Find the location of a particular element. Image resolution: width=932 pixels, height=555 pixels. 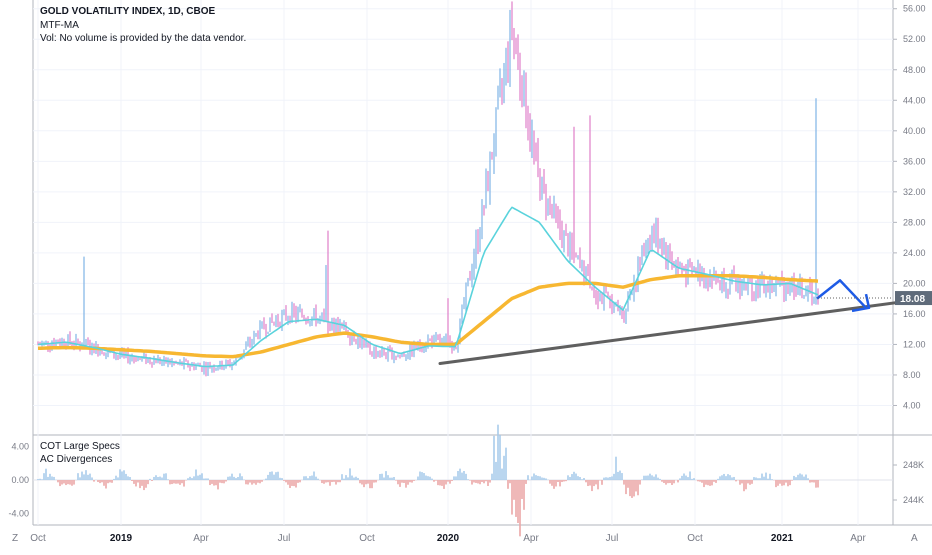

x-tick-label: 2020 is located at coordinates (448, 538).